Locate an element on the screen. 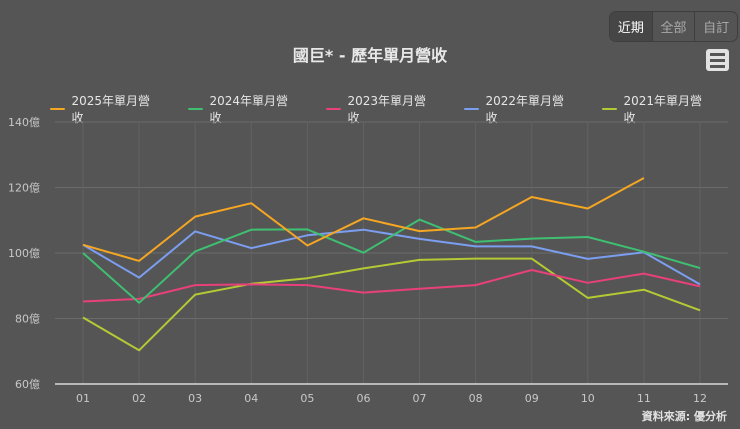 The width and height of the screenshot is (740, 429). source-label: 資料來源: 優分析 is located at coordinates (684, 416).